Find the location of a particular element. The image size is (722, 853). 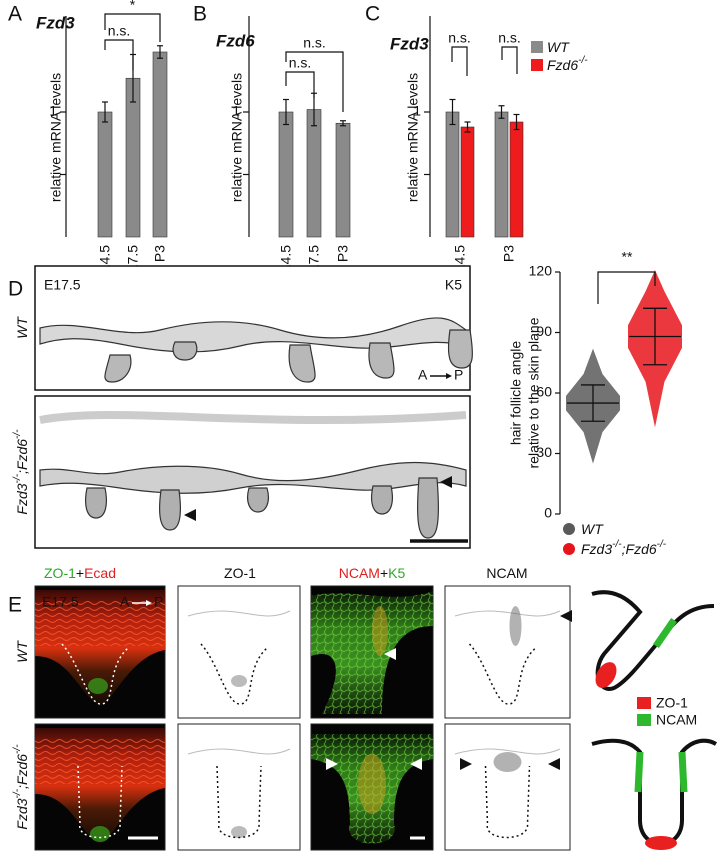

axis-arrowhead is located at coordinates (149, 603).